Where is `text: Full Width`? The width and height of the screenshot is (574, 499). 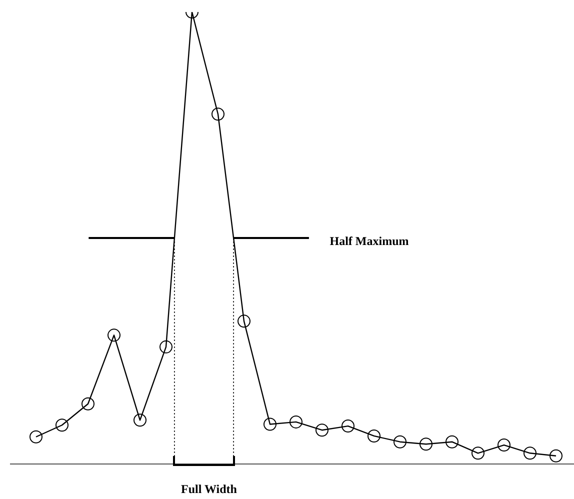
text: Full Width is located at coordinates (209, 489).